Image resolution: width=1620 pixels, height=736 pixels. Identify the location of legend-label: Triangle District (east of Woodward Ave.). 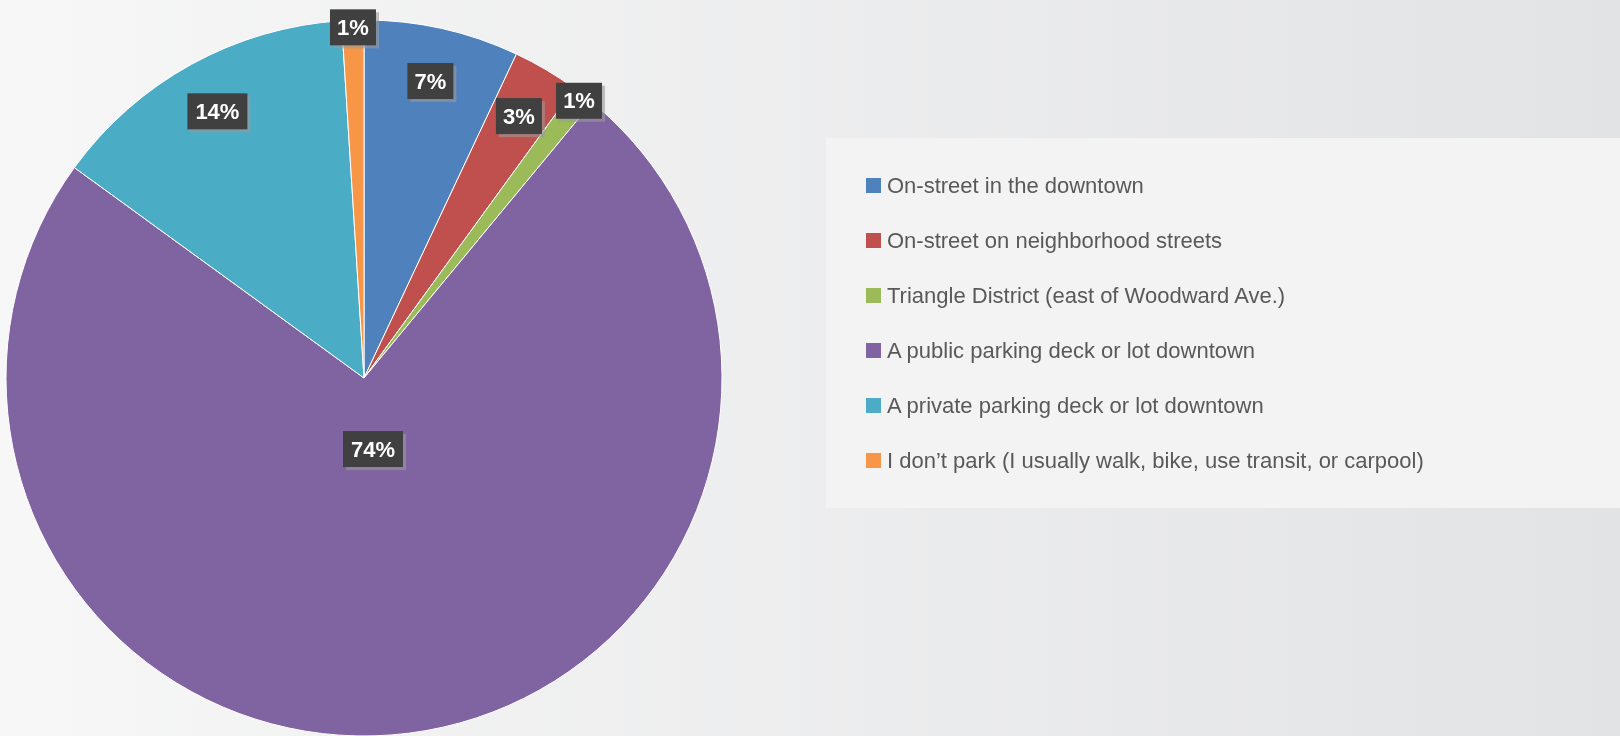
(1086, 295).